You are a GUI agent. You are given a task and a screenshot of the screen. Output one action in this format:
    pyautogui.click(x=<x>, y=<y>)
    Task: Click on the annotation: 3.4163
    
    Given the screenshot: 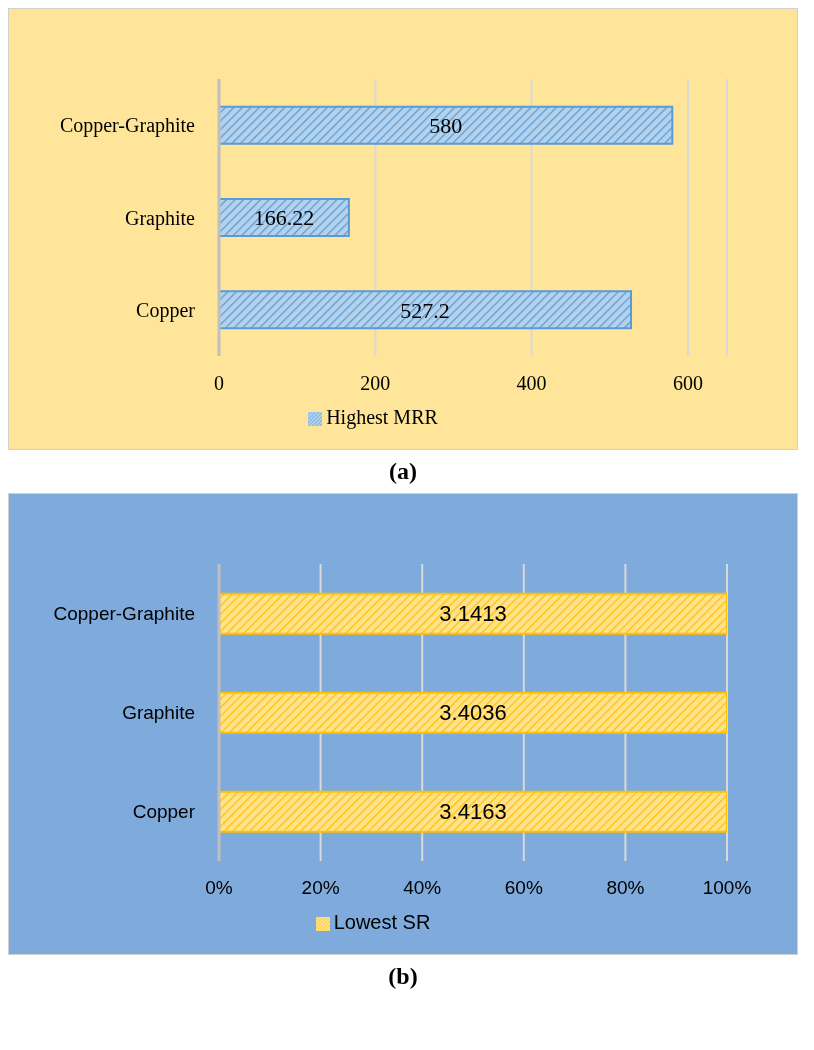 What is the action you would take?
    pyautogui.click(x=473, y=812)
    